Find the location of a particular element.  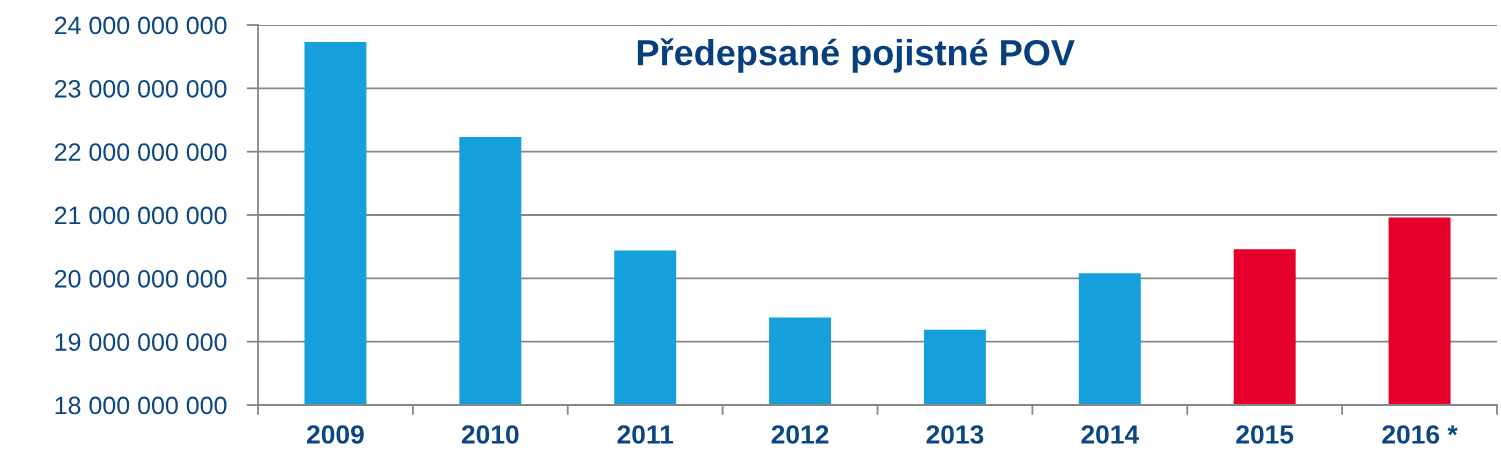

y-tick-label: 20 000 000 000 is located at coordinates (140, 278).